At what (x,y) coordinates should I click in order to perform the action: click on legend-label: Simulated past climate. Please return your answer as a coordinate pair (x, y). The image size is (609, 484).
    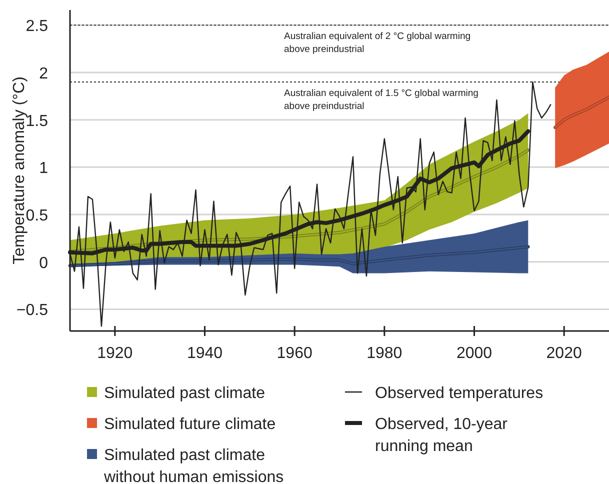
    Looking at the image, I should click on (185, 393).